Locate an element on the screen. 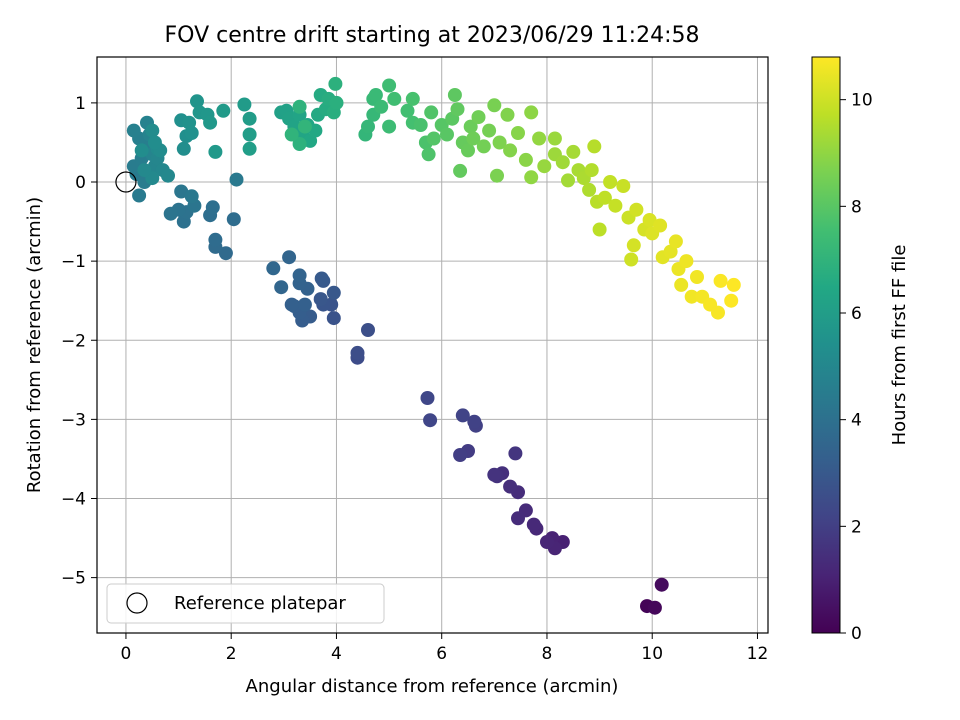 The width and height of the screenshot is (960, 720). colorbar-label: Hours from first FF file is located at coordinates (899, 345).